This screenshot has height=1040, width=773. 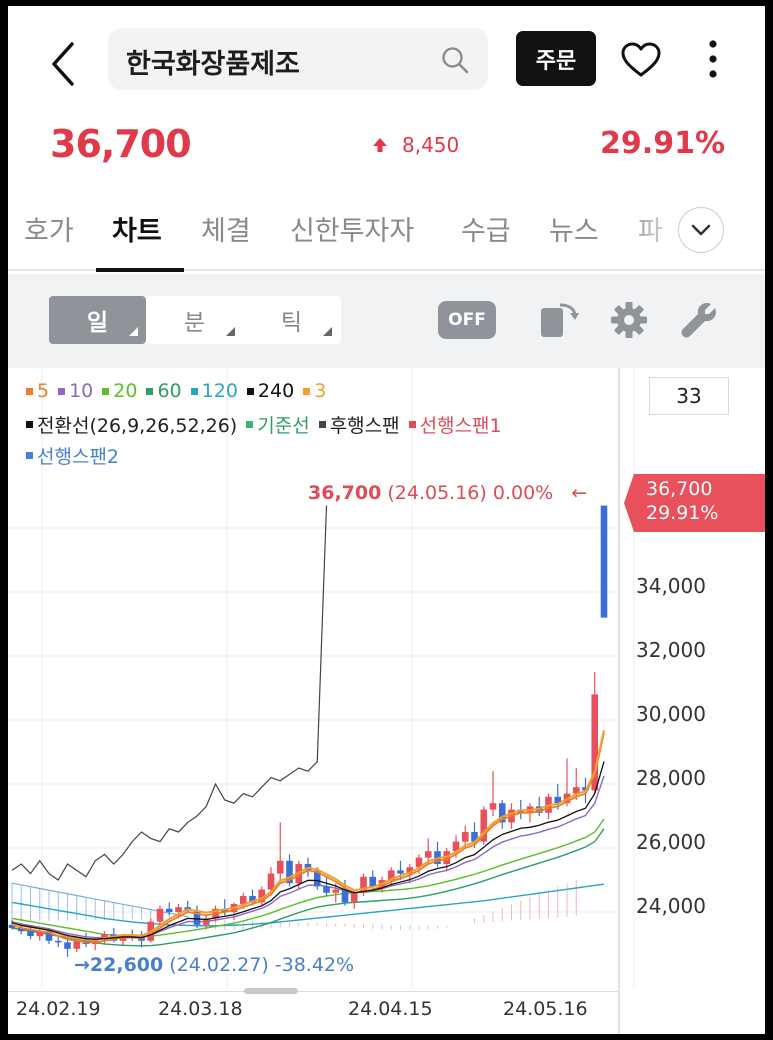 I want to click on legend-item-leading-span2: 선행스팬2, so click(x=72, y=455).